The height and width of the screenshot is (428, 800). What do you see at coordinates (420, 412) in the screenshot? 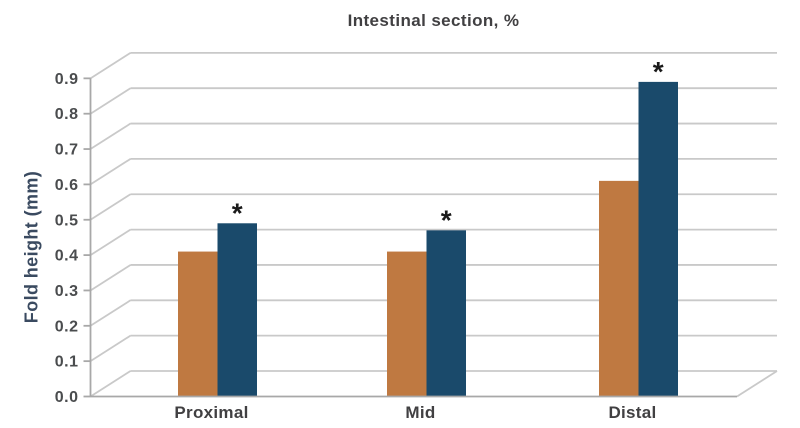
I see `x-category-label: Mid` at bounding box center [420, 412].